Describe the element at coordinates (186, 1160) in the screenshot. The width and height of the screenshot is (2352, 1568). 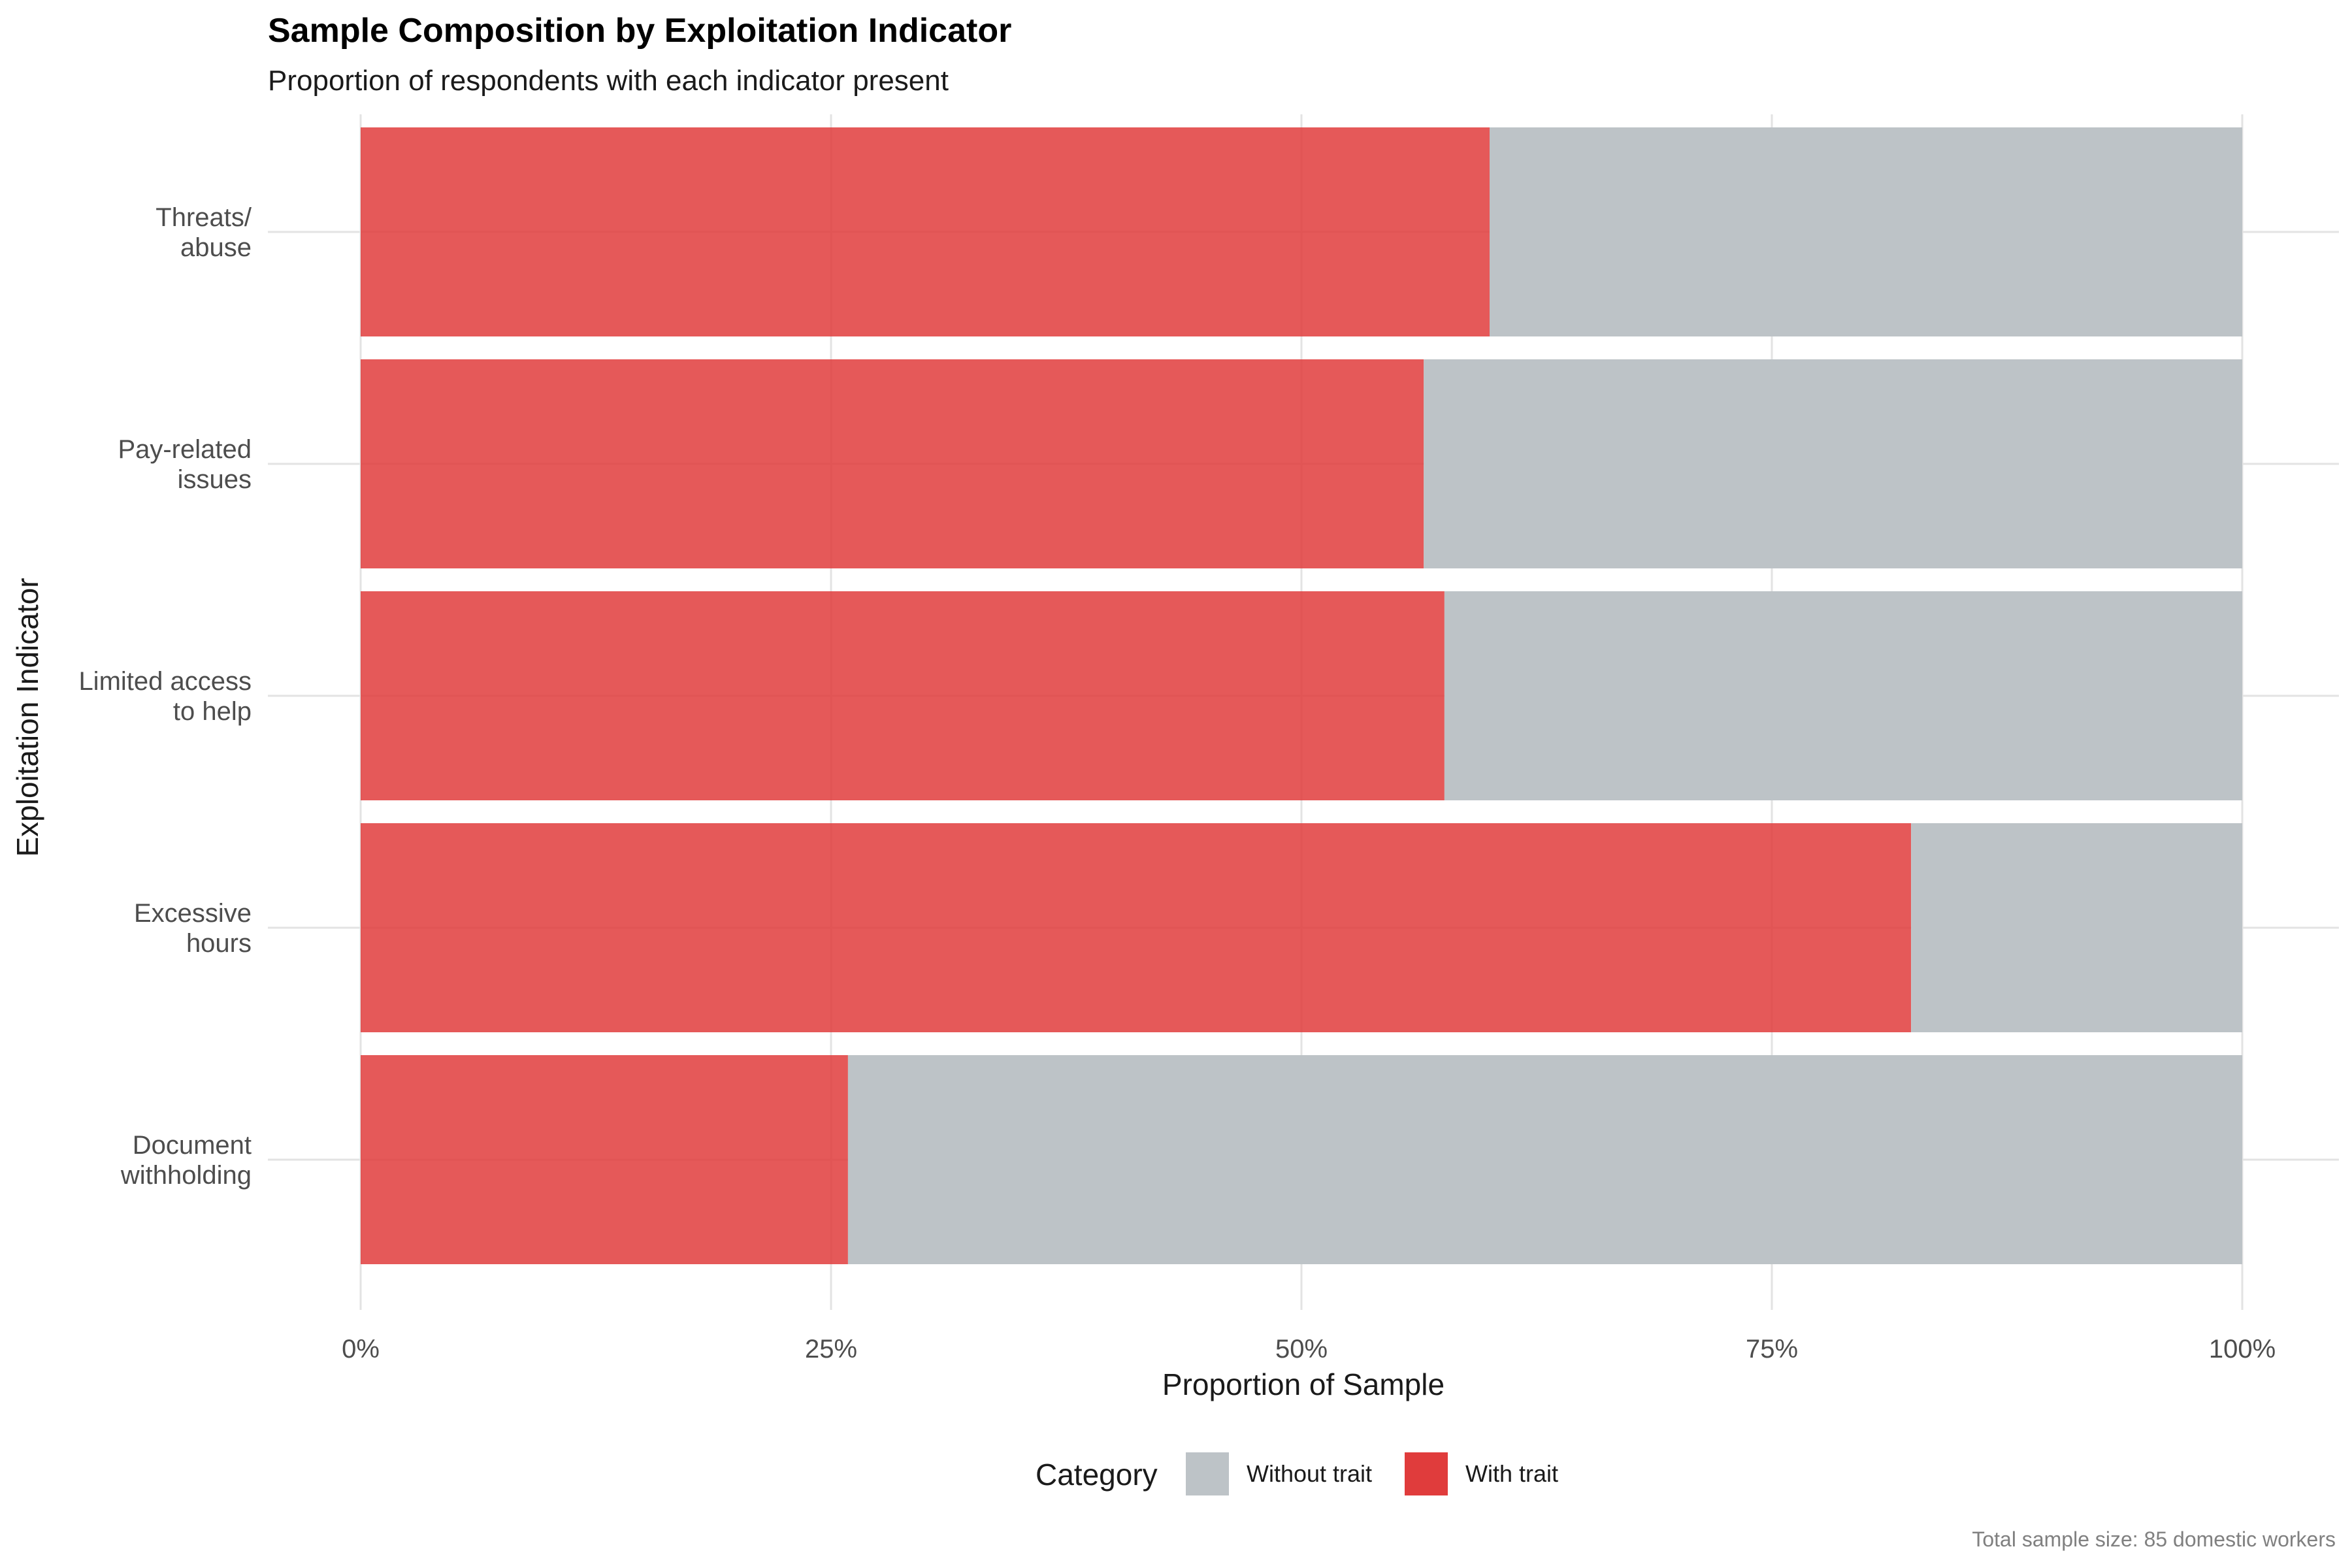
I see `y-tick-label-0: Document withholding` at that location.